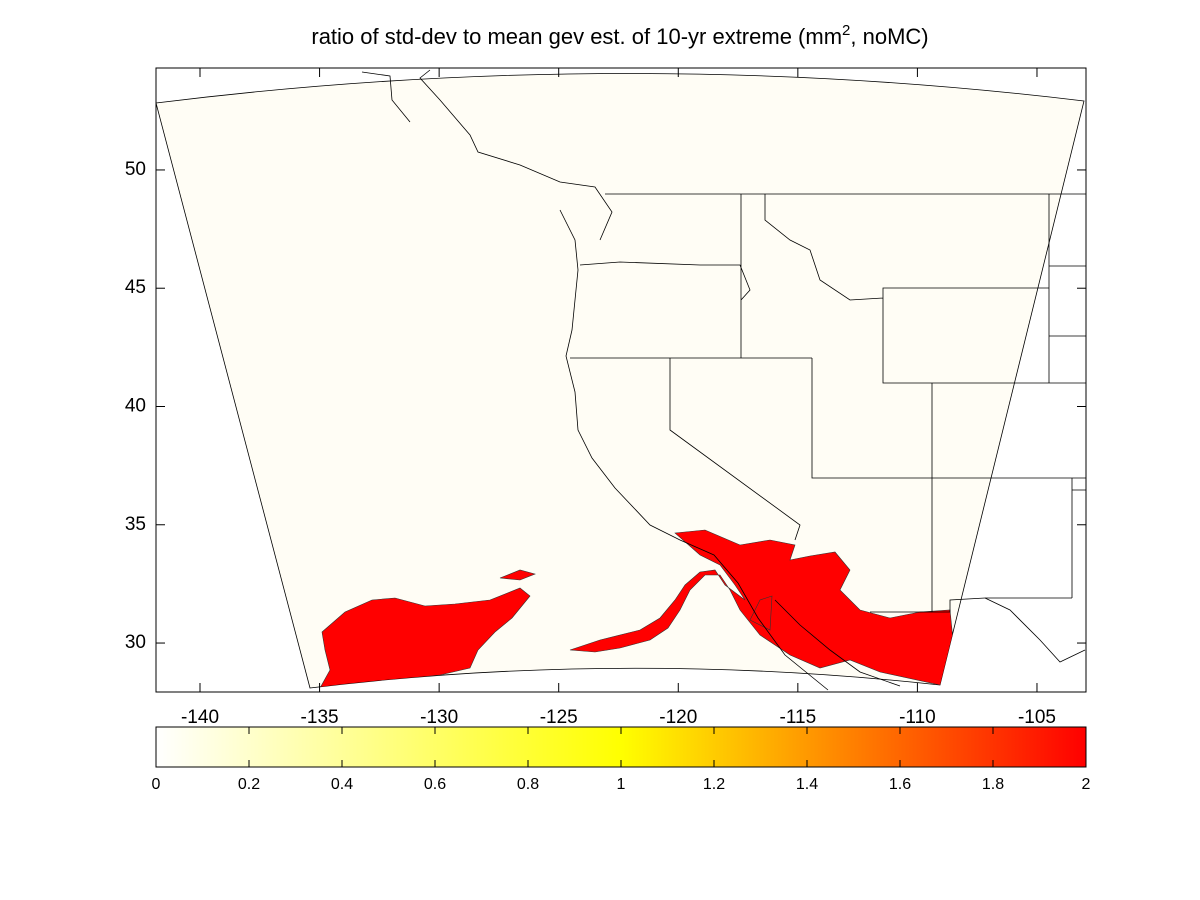 This screenshot has height=900, width=1200. I want to click on y-tick-label: 45, so click(135, 287).